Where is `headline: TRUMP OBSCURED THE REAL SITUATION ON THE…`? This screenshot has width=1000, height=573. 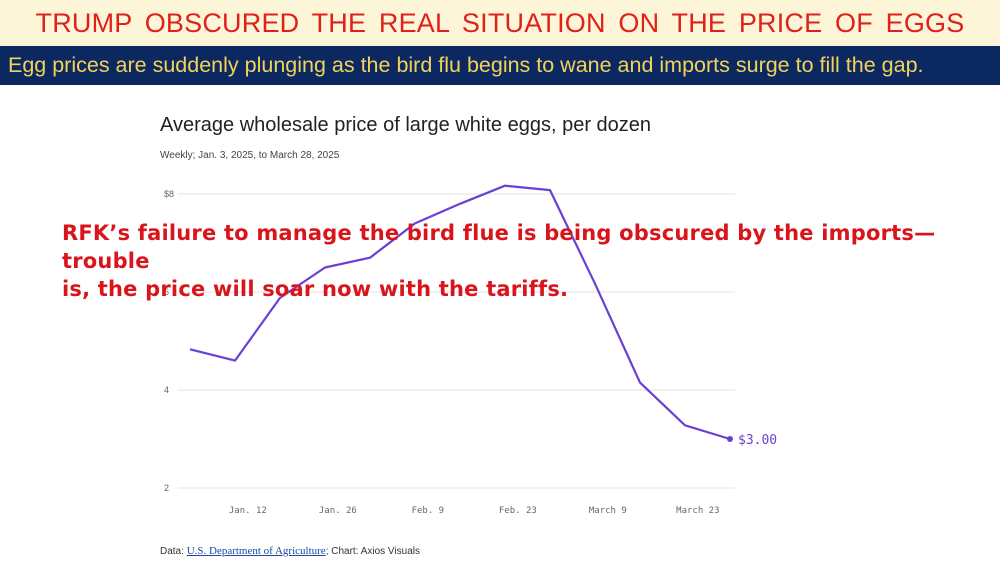
headline: TRUMP OBSCURED THE REAL SITUATION ON THE… is located at coordinates (500, 23).